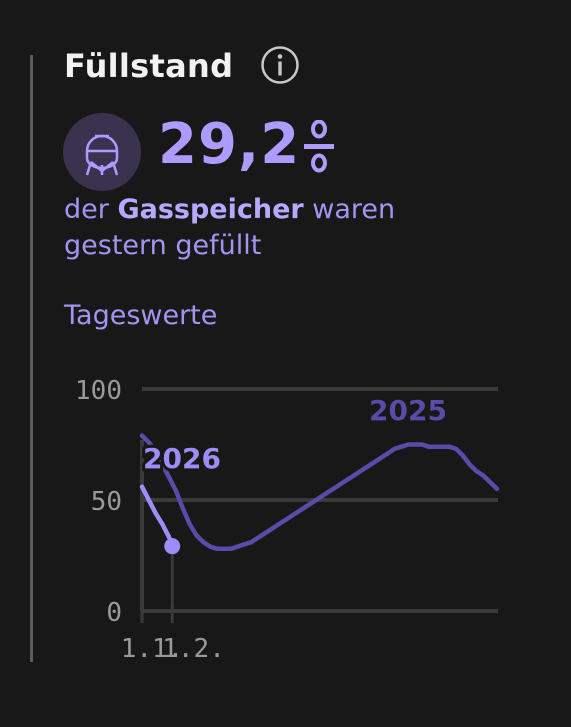 This screenshot has height=727, width=571. I want to click on chart-subtitle: Tageswerte, so click(141, 315).